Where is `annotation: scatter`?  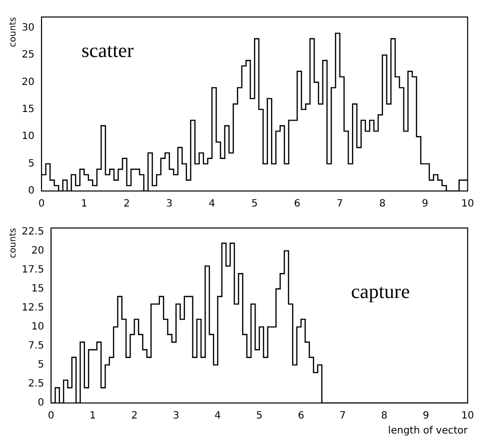
annotation: scatter is located at coordinates (108, 51).